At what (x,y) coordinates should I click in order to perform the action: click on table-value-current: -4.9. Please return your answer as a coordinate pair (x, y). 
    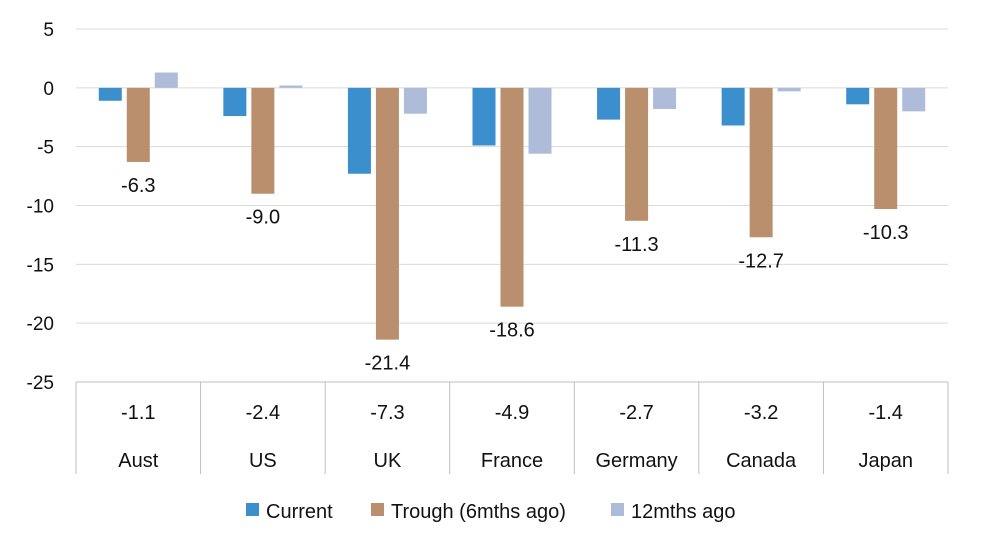
    Looking at the image, I should click on (512, 413).